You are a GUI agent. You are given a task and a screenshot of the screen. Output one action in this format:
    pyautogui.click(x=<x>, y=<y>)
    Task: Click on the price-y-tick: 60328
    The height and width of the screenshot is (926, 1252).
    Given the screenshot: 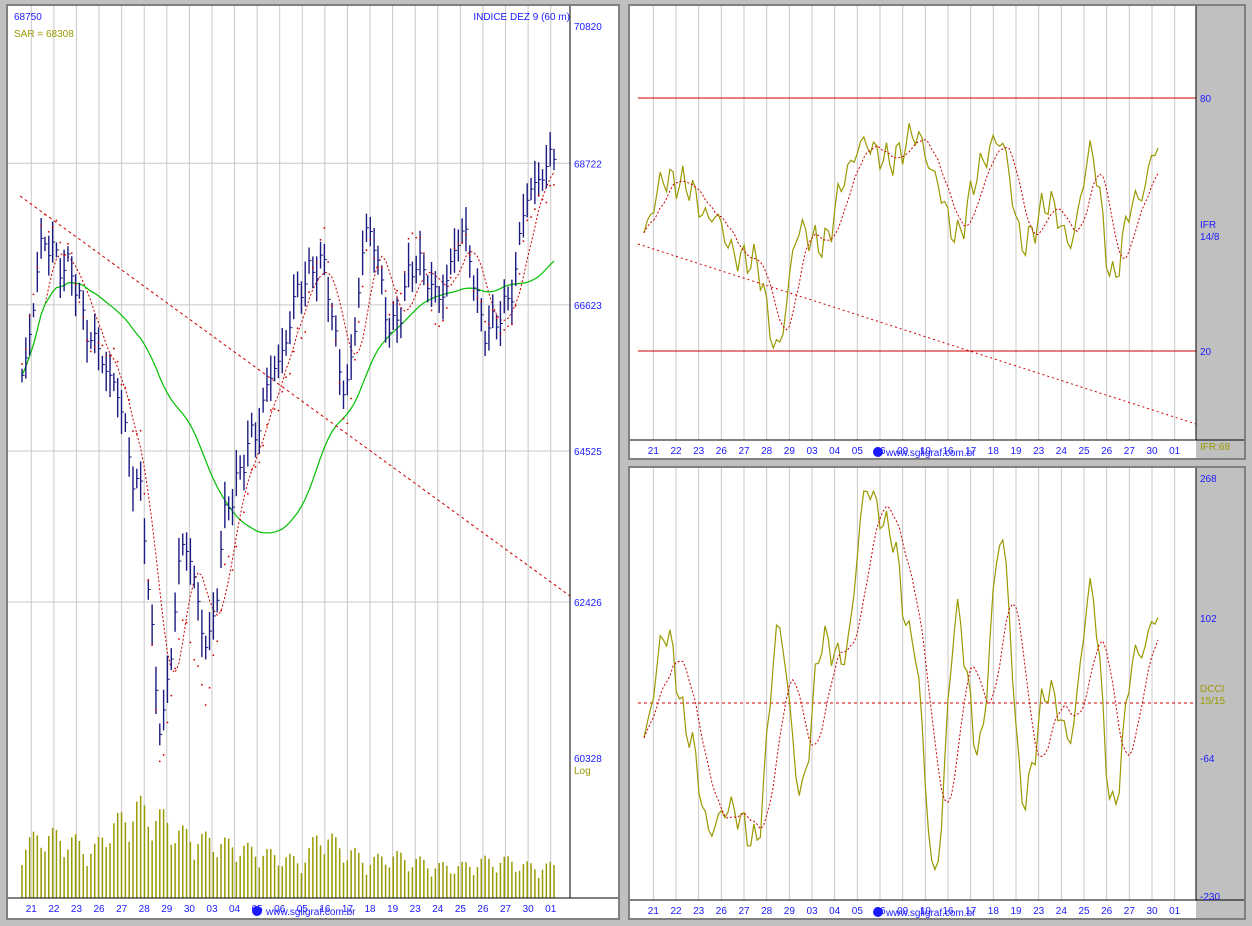 What is the action you would take?
    pyautogui.click(x=588, y=759)
    